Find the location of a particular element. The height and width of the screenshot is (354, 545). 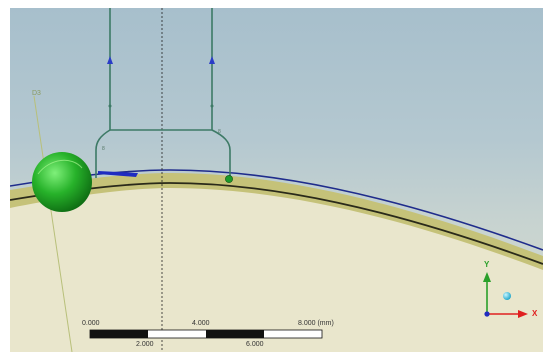

scale-label-6: 6.000 is located at coordinates (255, 344).